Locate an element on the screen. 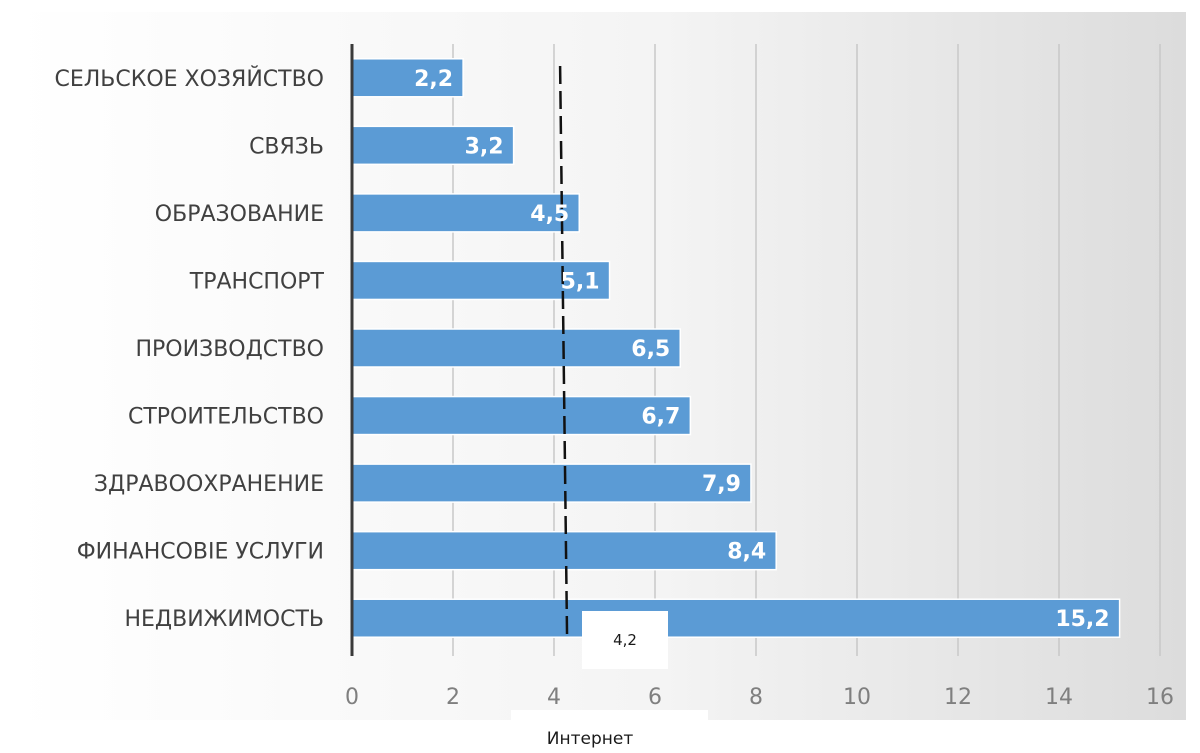  category-label: СТРОИТЕЛЬСТВО is located at coordinates (226, 417).